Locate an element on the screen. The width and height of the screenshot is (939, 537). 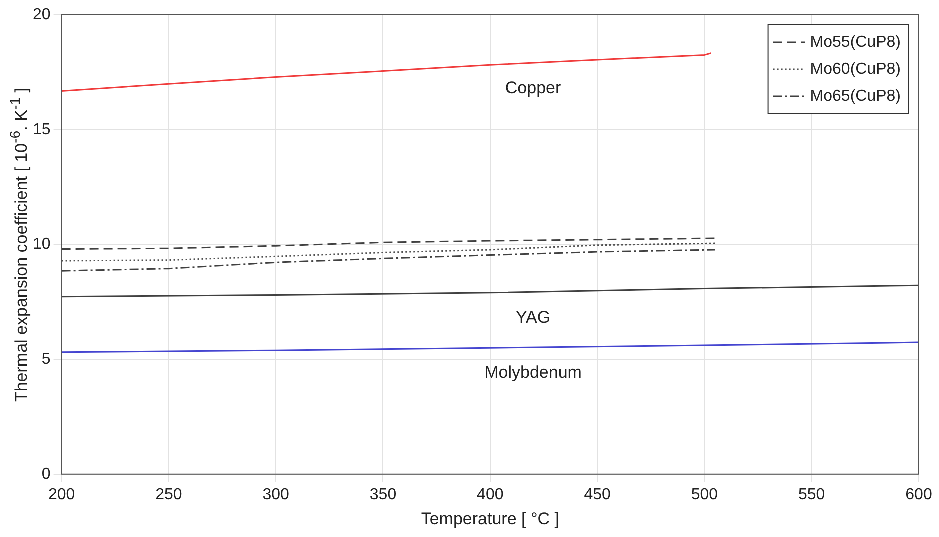
x-tick-label: 200 is located at coordinates (62, 495).